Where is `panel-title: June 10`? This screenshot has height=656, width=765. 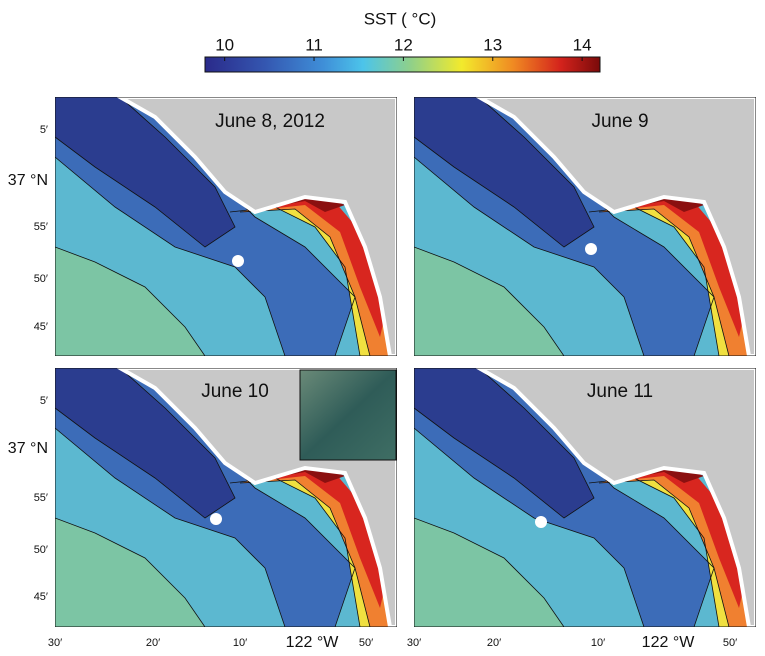 panel-title: June 10 is located at coordinates (235, 391).